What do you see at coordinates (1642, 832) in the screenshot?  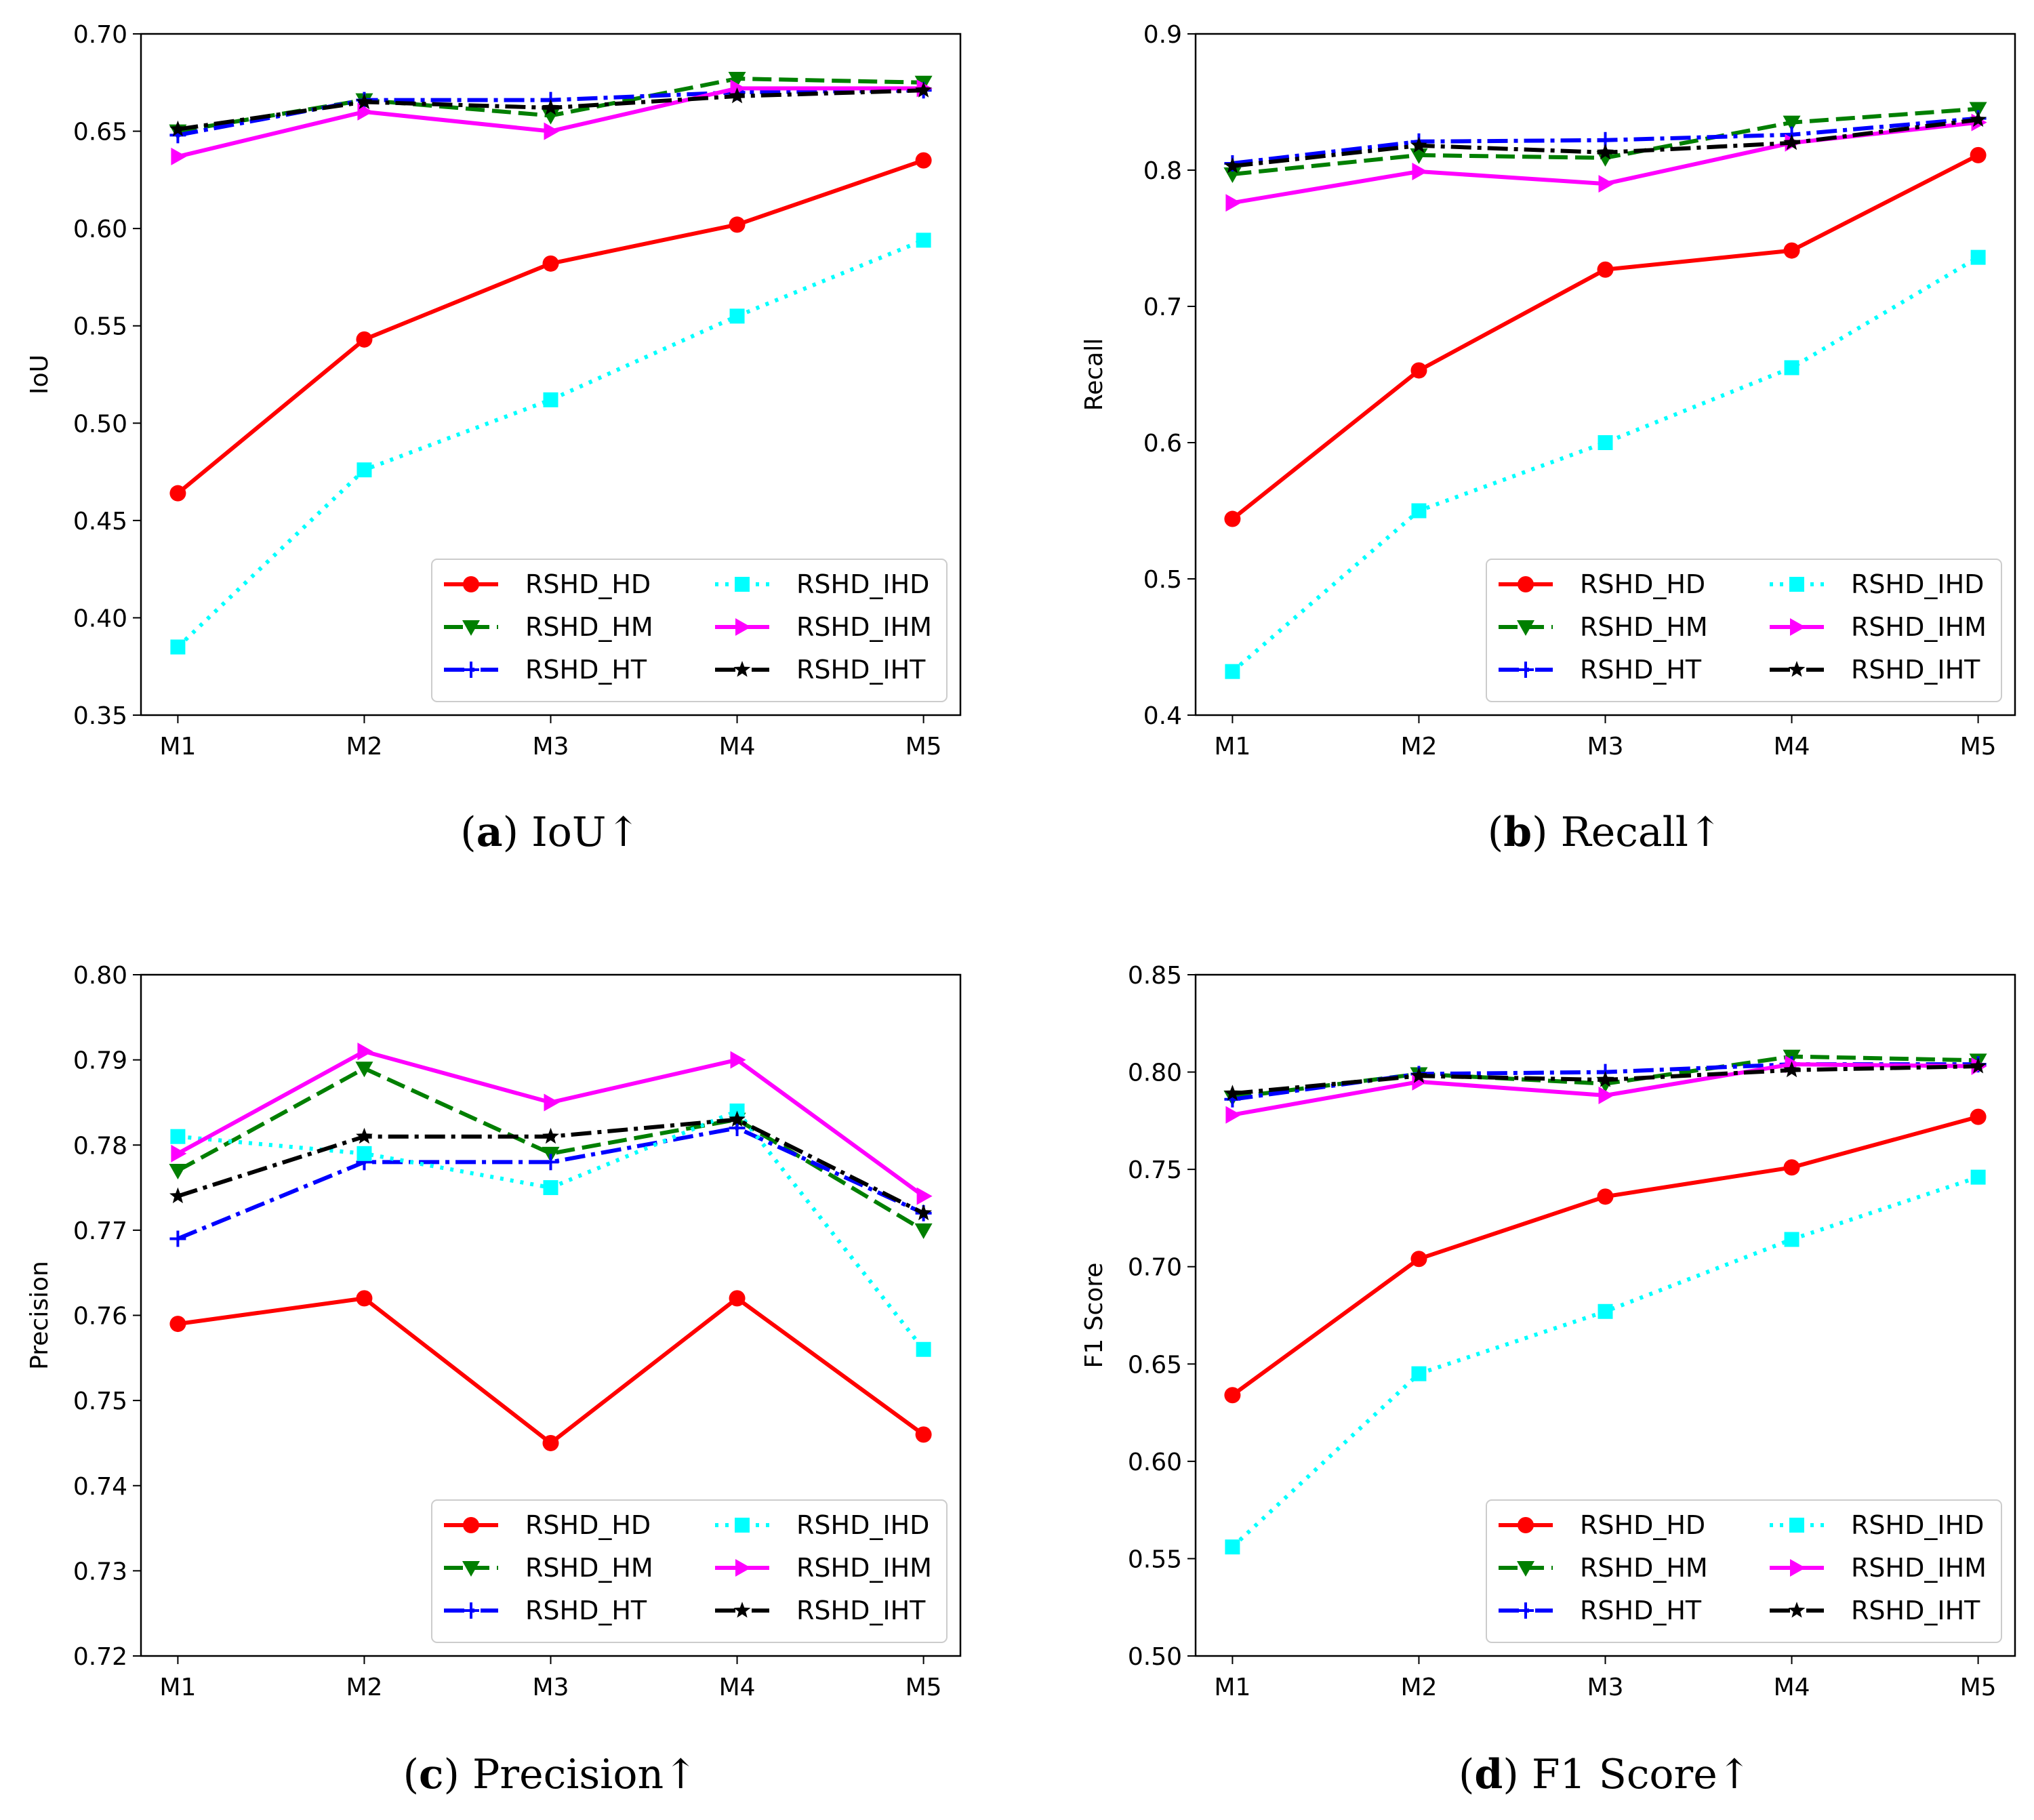 I see `panel-caption-text: Recall↑` at bounding box center [1642, 832].